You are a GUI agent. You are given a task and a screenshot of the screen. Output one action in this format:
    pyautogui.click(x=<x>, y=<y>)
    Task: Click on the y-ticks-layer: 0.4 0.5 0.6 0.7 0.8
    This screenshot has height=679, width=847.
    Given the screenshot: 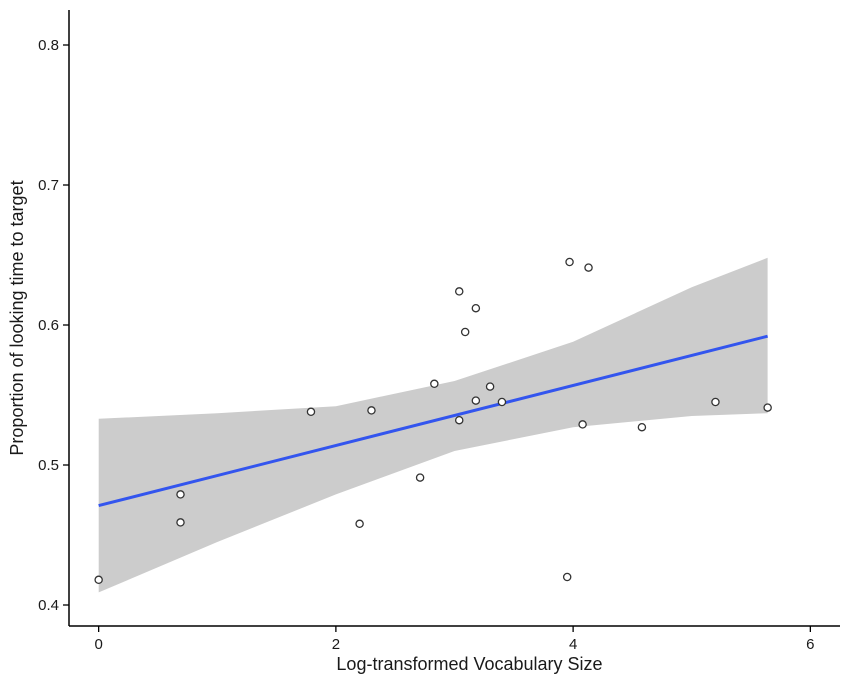 What is the action you would take?
    pyautogui.click(x=53, y=325)
    